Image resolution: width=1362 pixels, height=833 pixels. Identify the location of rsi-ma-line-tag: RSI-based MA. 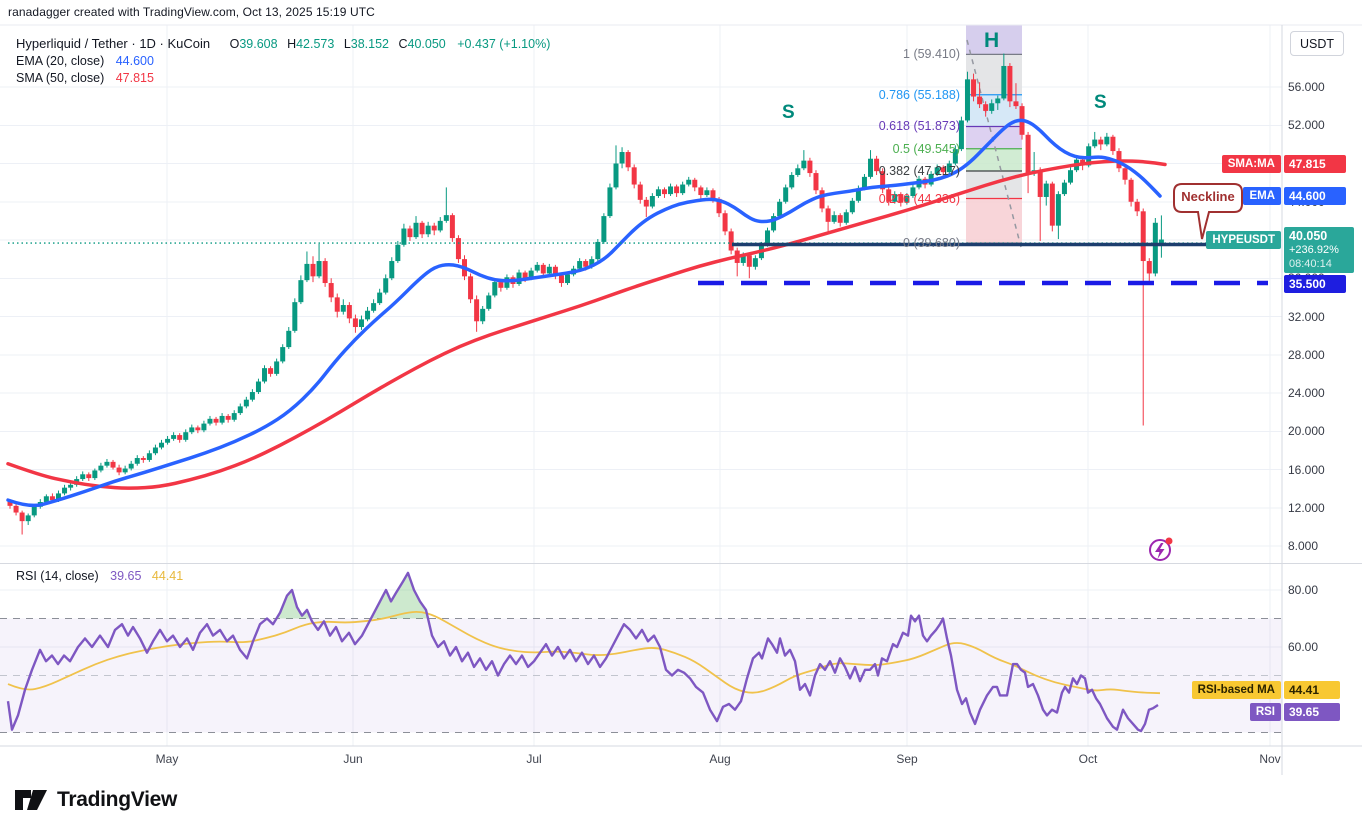
(1236, 690).